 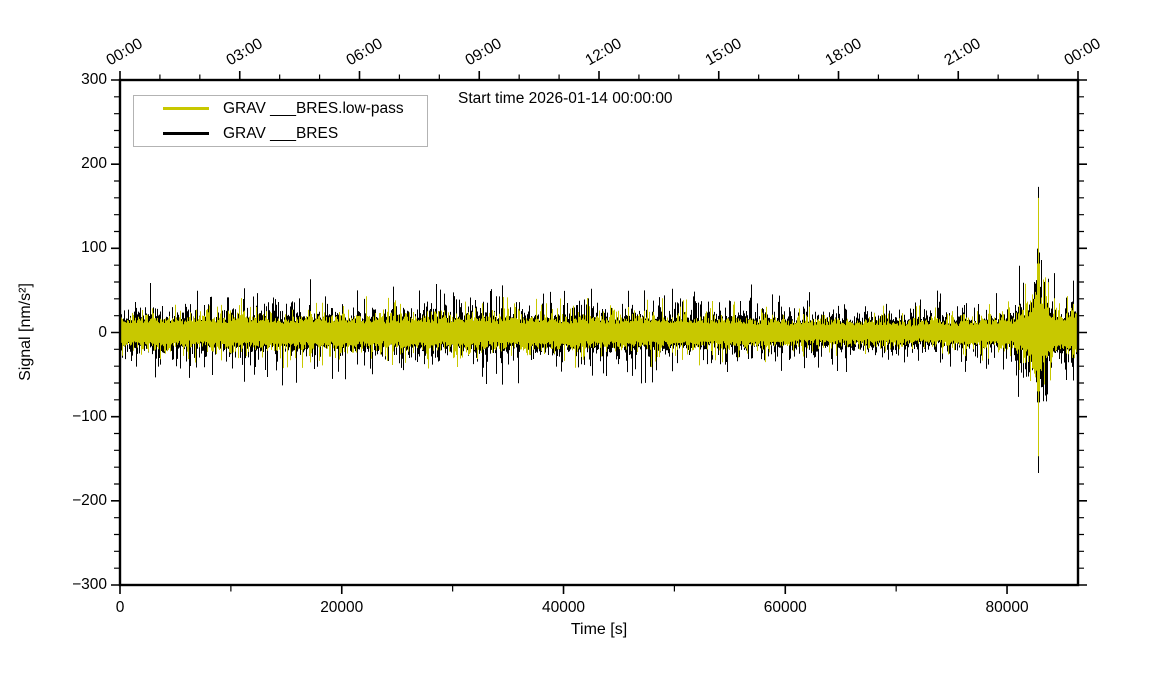 What do you see at coordinates (102, 332) in the screenshot?
I see `y-tick-label: 0` at bounding box center [102, 332].